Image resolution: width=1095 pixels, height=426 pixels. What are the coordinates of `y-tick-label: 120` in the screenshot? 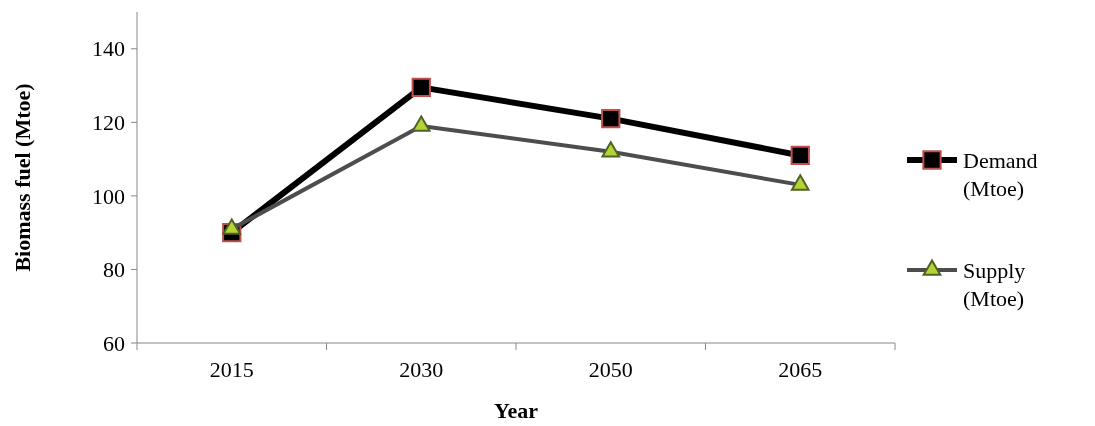 It's located at (108, 123).